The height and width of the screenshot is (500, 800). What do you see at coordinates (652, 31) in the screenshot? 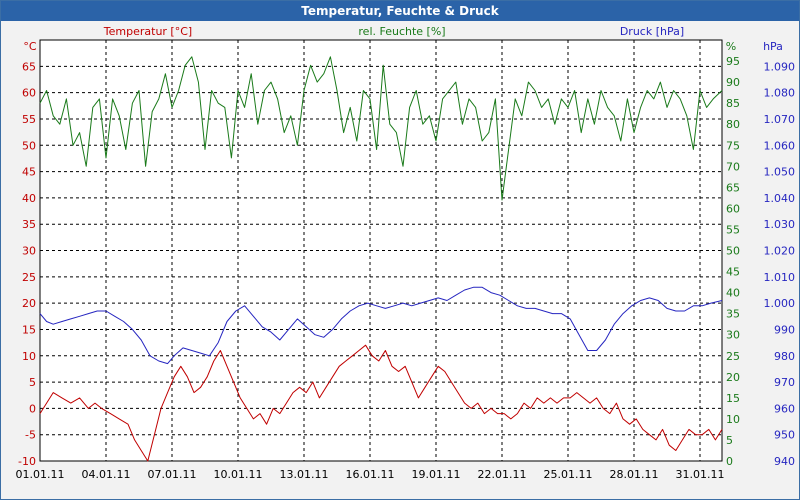
I see `pressure-axis-label: Druck [hPa]` at bounding box center [652, 31].